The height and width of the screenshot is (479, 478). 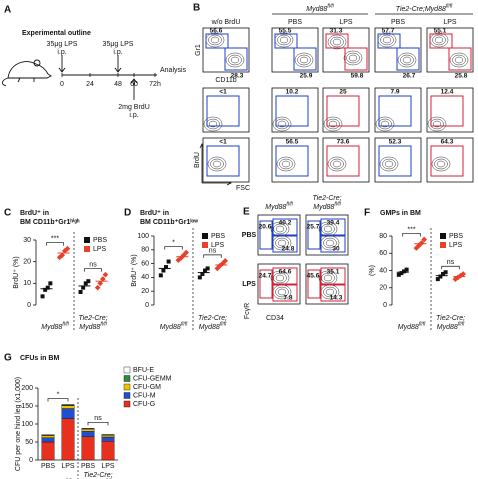 I want to click on x-tick-label: PBS, so click(x=48, y=466).